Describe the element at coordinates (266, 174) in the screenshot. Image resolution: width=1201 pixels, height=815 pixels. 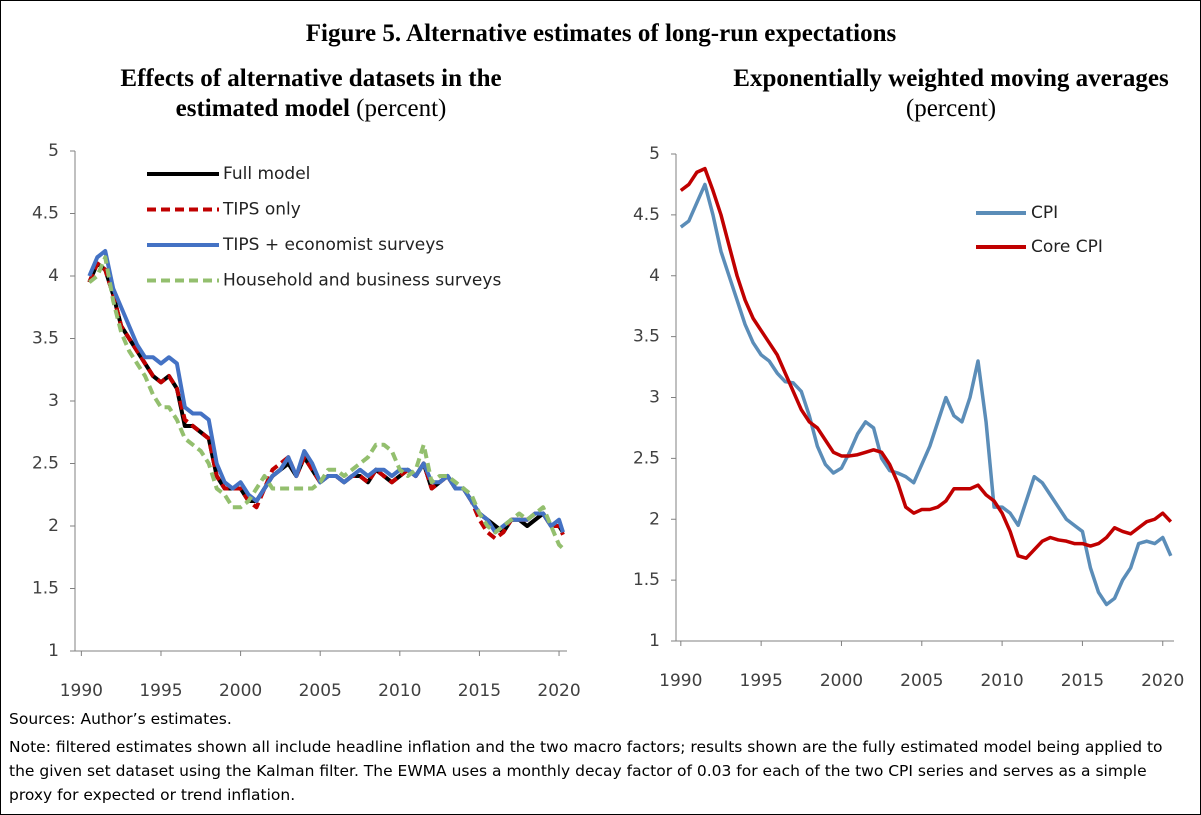
I see `legend-label: Full model` at that location.